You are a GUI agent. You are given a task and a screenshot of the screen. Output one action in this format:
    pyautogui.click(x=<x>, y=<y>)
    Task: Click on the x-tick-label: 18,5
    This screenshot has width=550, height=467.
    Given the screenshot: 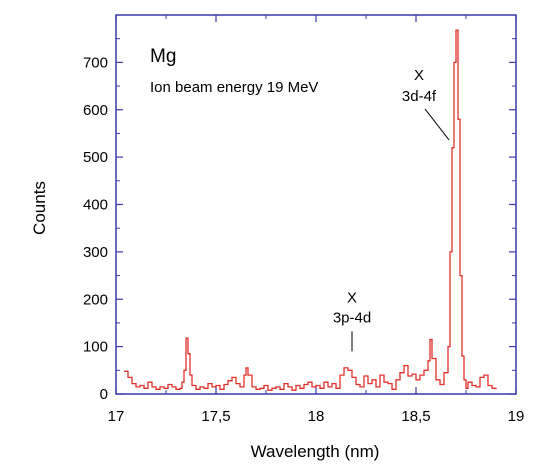 What is the action you would take?
    pyautogui.click(x=415, y=416)
    